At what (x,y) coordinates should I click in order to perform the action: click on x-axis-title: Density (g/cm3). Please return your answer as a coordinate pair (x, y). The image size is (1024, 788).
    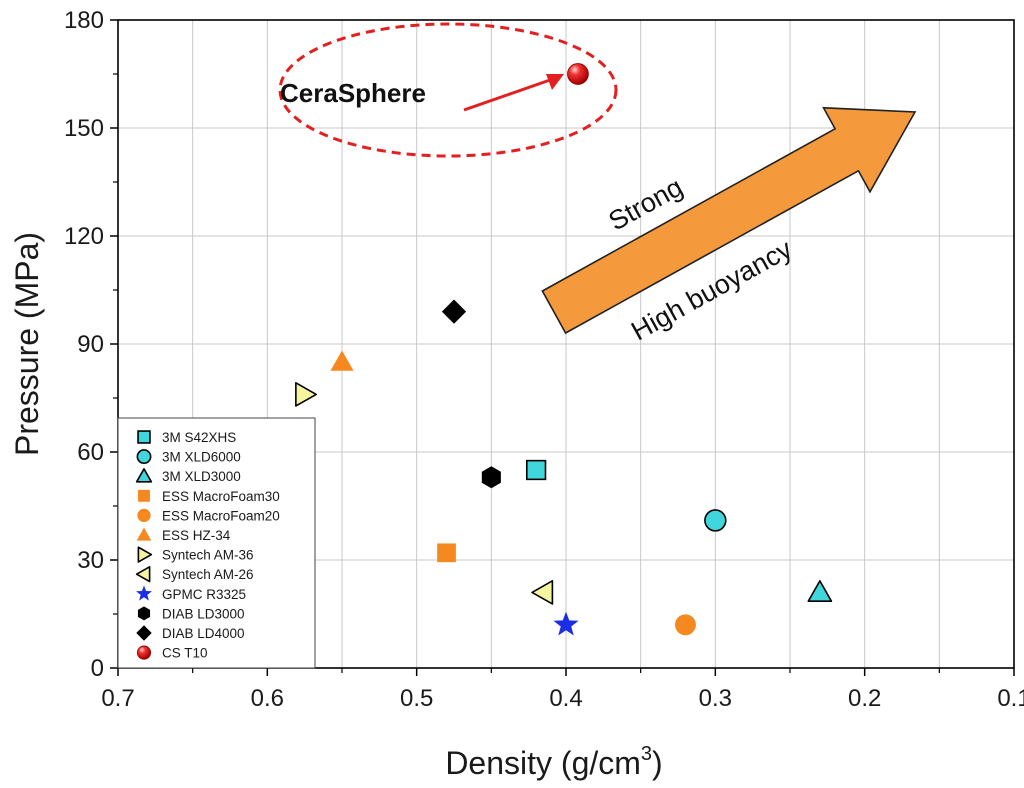
    Looking at the image, I should click on (553, 762).